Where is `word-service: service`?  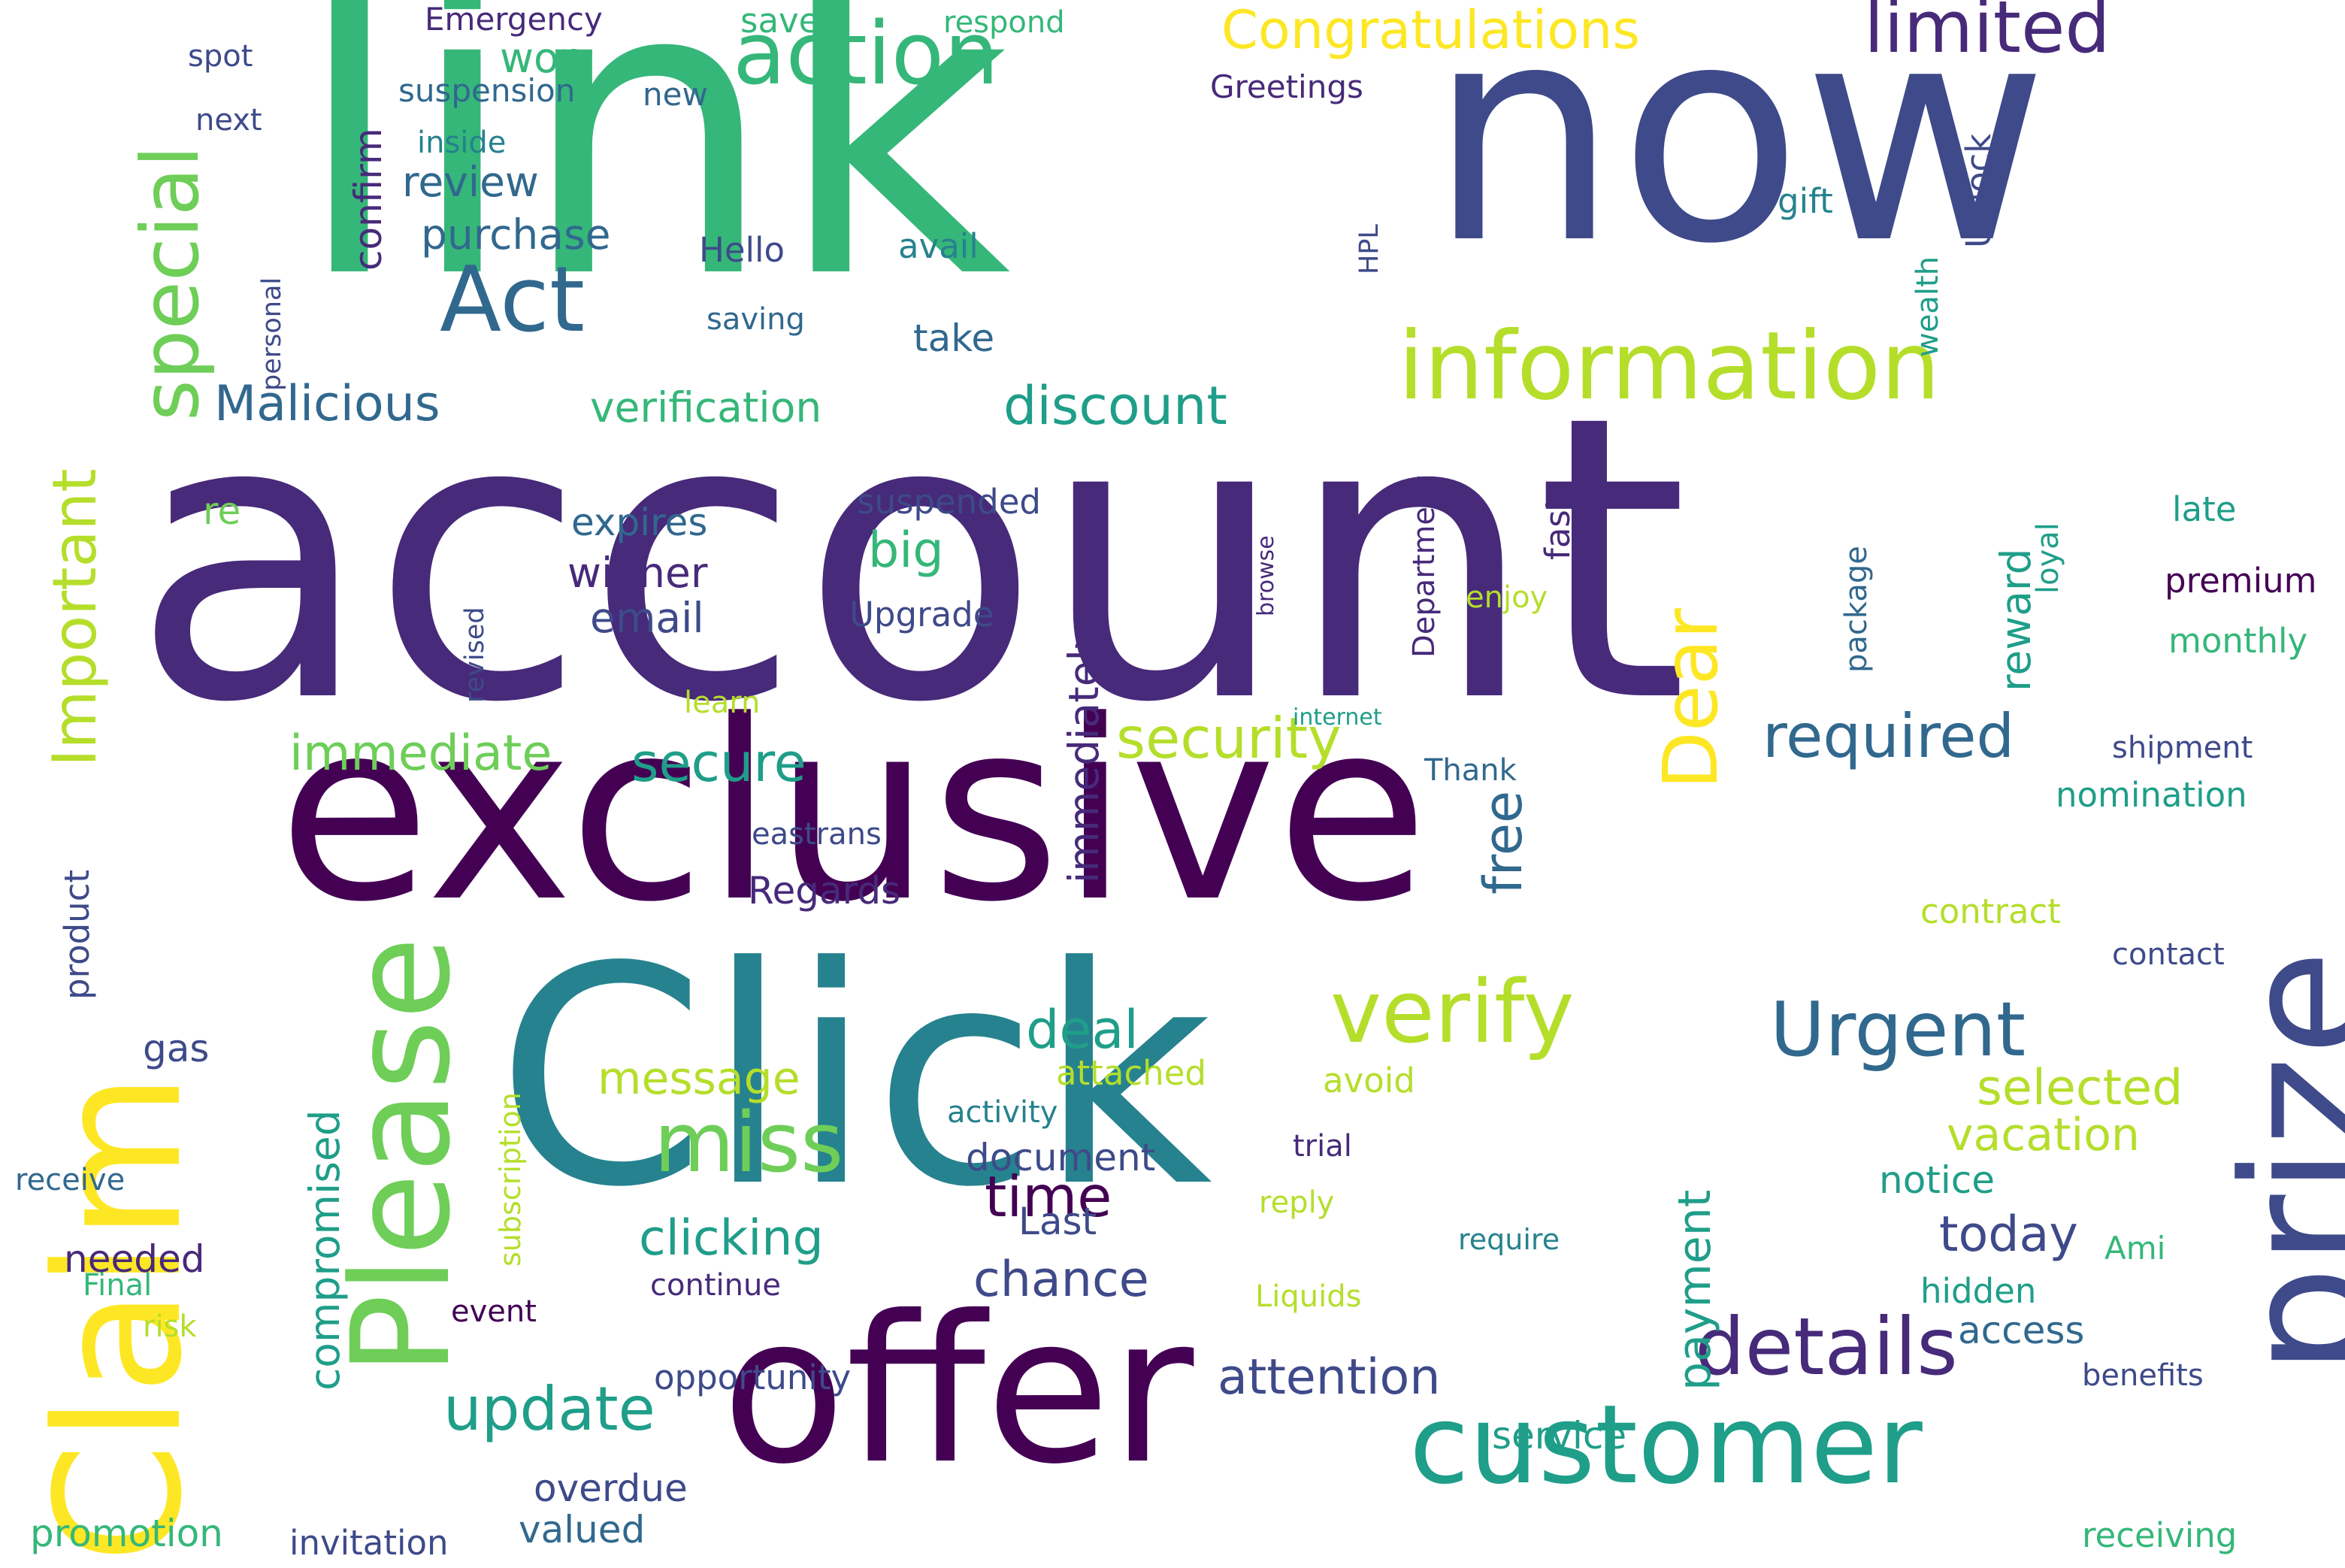
word-service: service is located at coordinates (1559, 1436).